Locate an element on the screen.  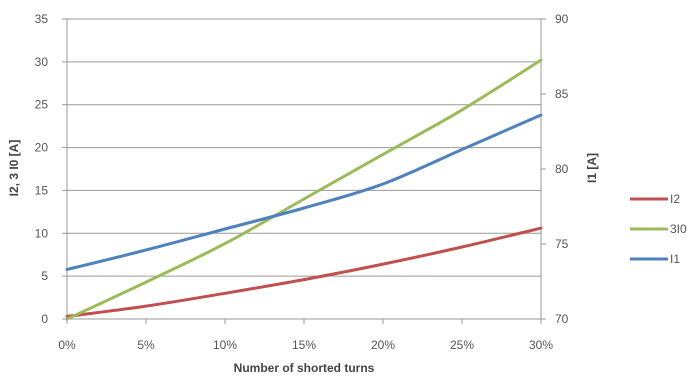
x-tick-label: 20% is located at coordinates (383, 345).